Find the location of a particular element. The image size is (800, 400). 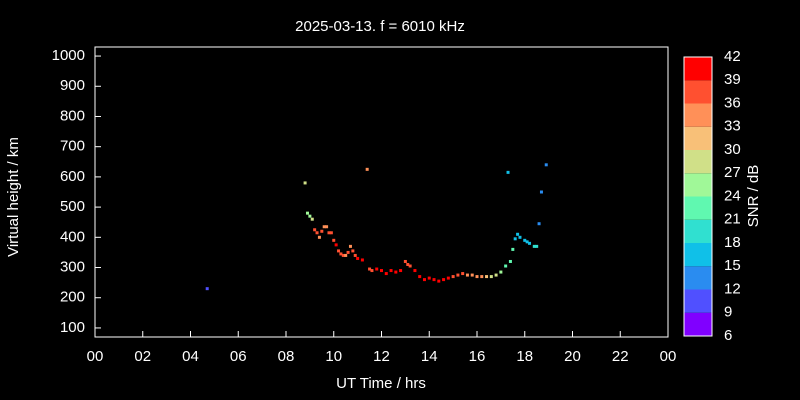

colorbar-tick-label: 12 is located at coordinates (732, 288).